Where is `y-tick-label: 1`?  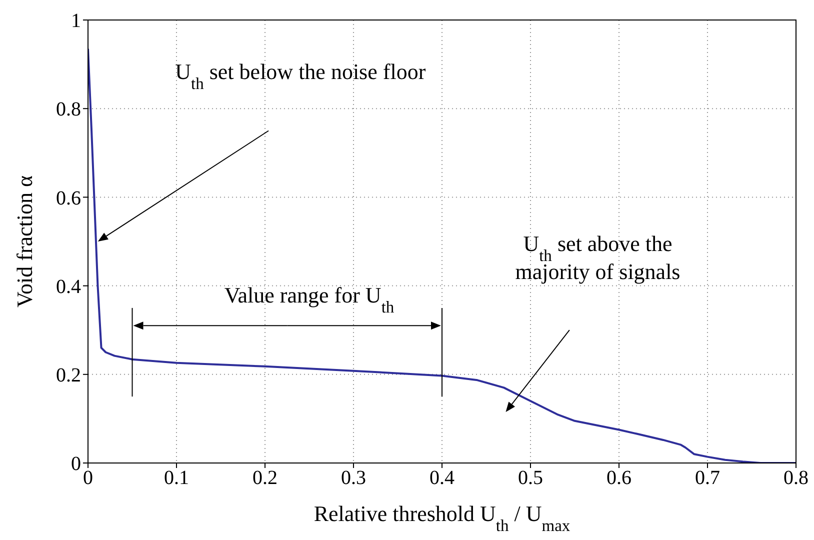
y-tick-label: 1 is located at coordinates (76, 21).